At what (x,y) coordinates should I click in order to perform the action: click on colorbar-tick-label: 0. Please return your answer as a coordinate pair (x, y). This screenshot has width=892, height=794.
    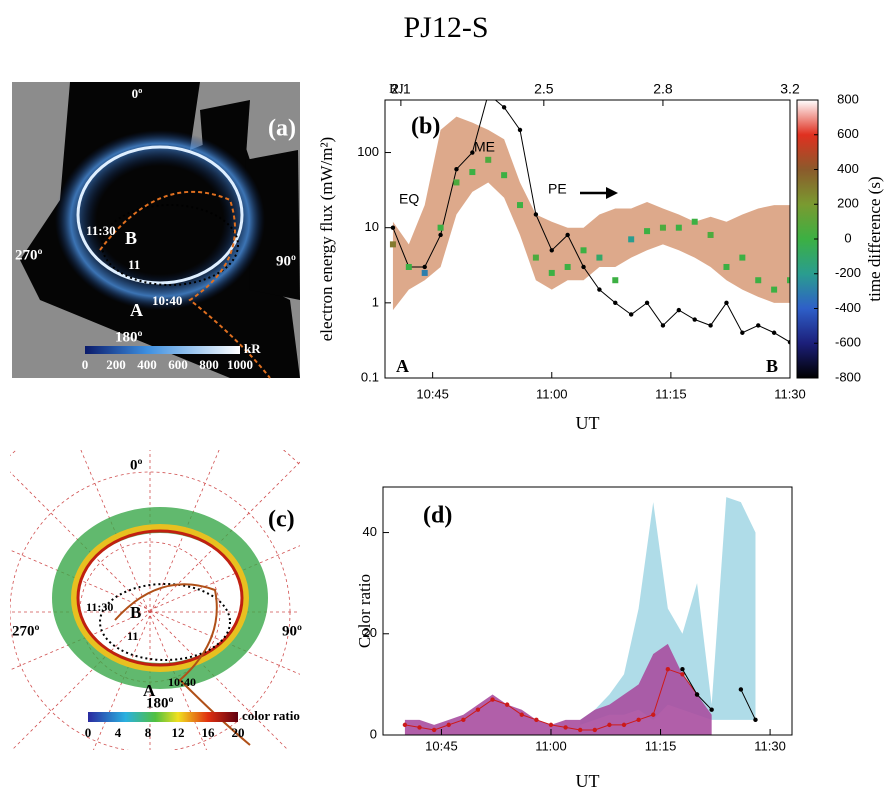
    Looking at the image, I should click on (88, 732).